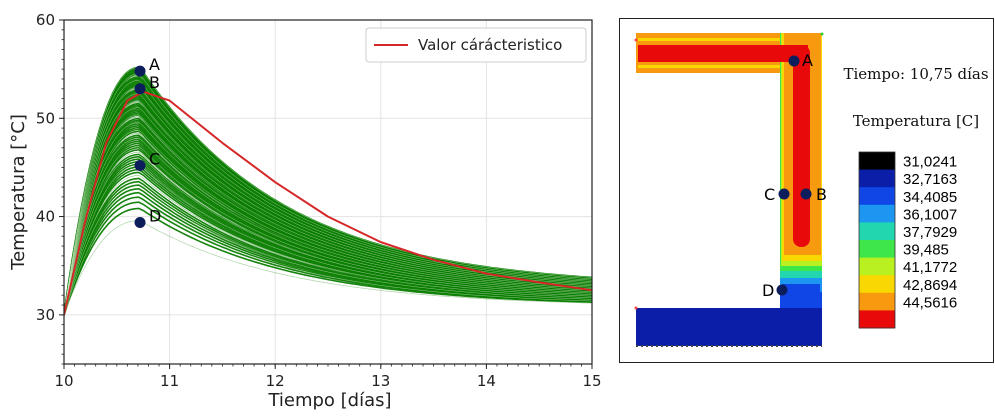 The width and height of the screenshot is (995, 416). Describe the element at coordinates (45, 315) in the screenshot. I see `y-tick-label: 30` at that location.